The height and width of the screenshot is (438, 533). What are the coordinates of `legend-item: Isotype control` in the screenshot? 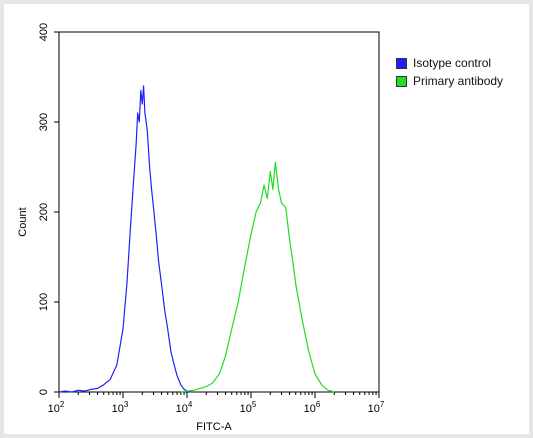 It's located at (449, 63).